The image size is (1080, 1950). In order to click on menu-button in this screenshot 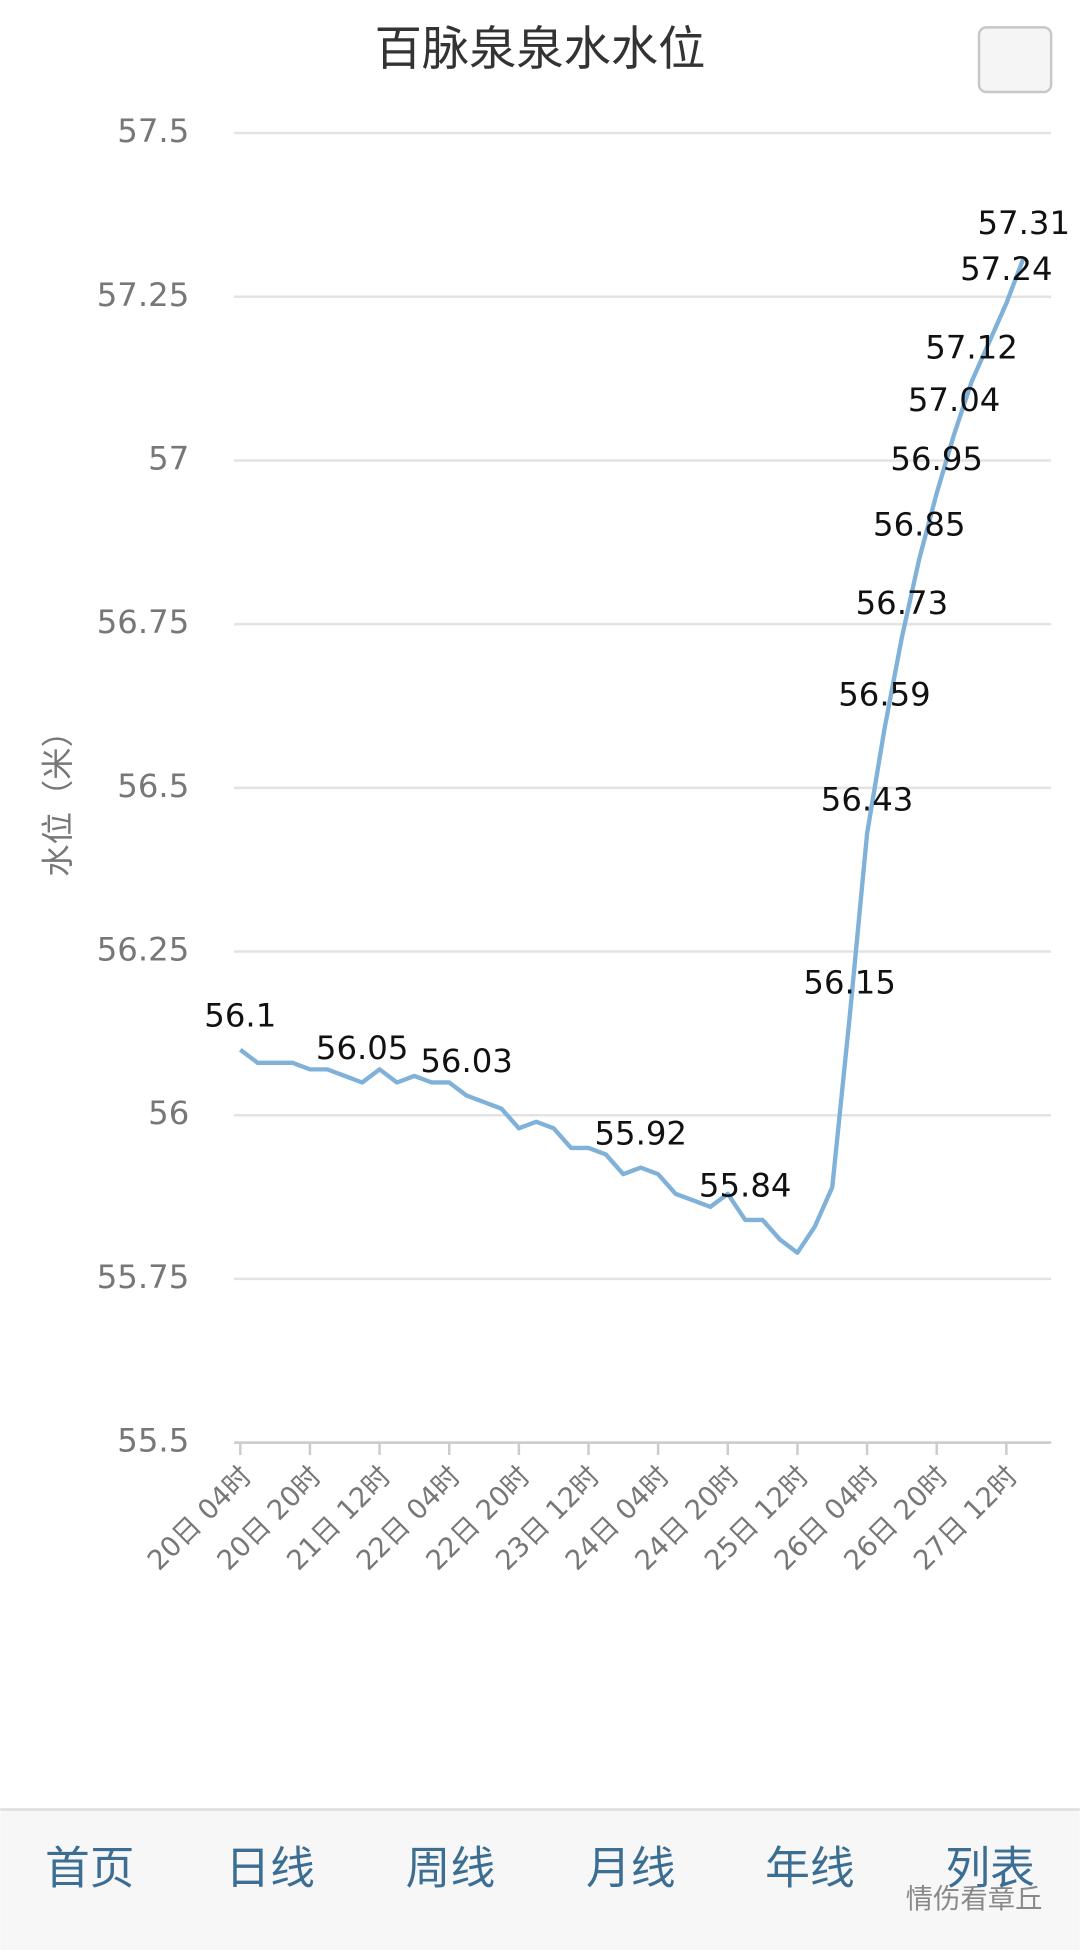, I will do `click(1015, 60)`.